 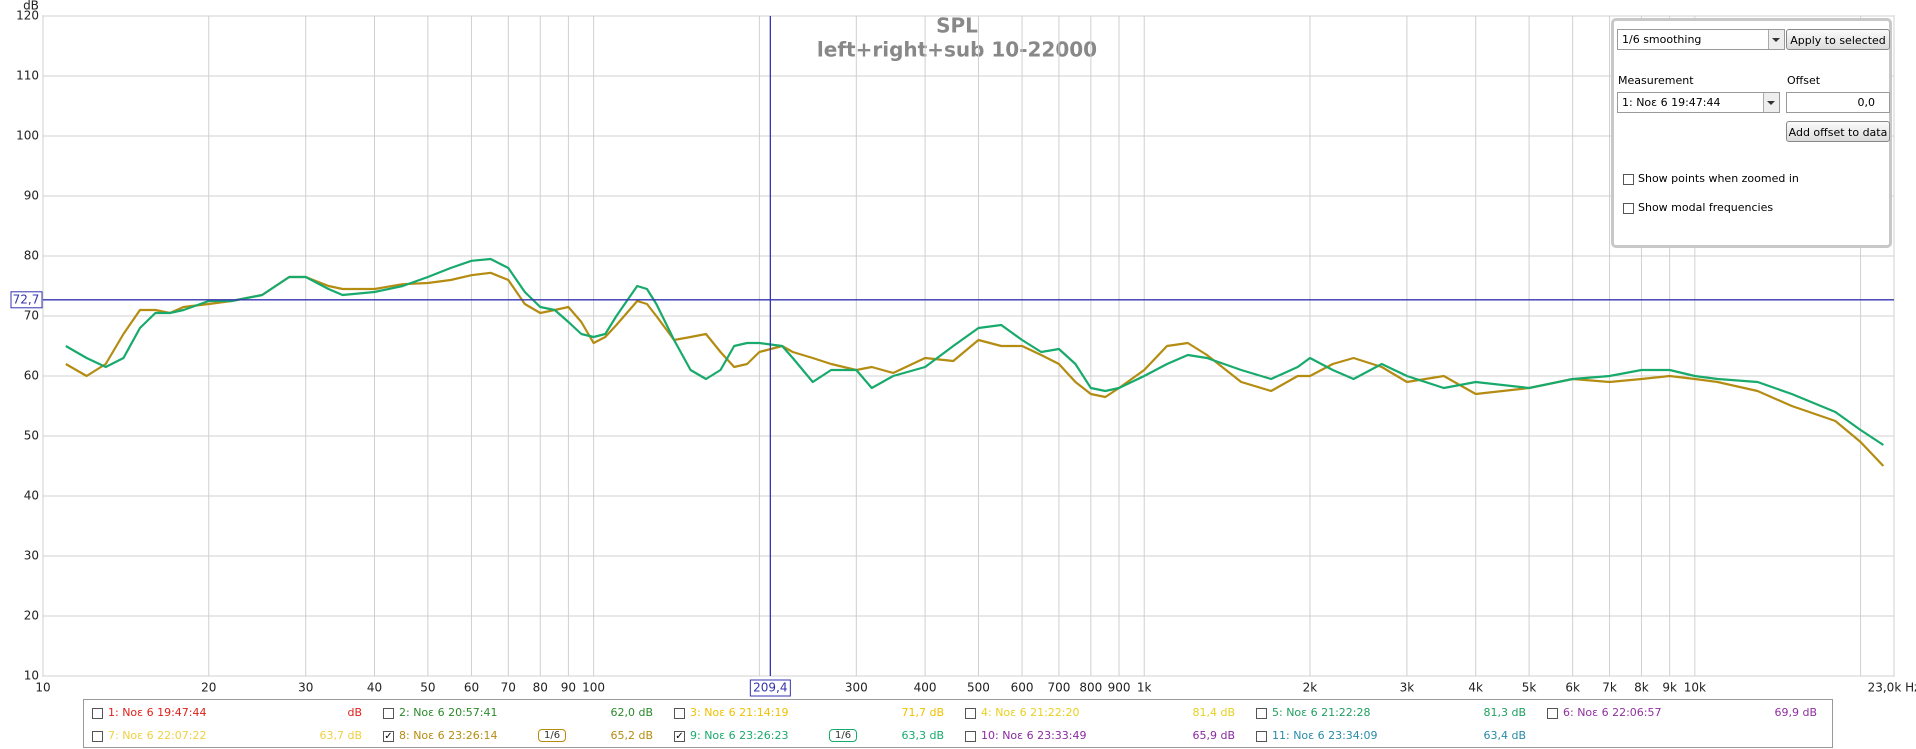 I want to click on measurement-name: 4: Νοε 6 21:22:20, so click(x=1030, y=712).